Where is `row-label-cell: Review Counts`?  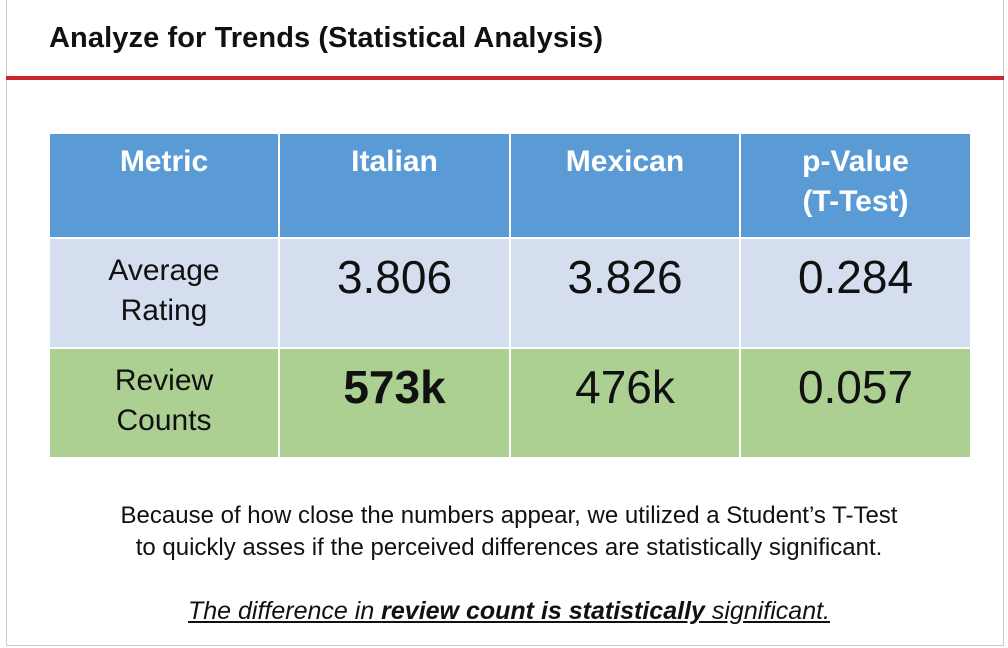 row-label-cell: Review Counts is located at coordinates (164, 403).